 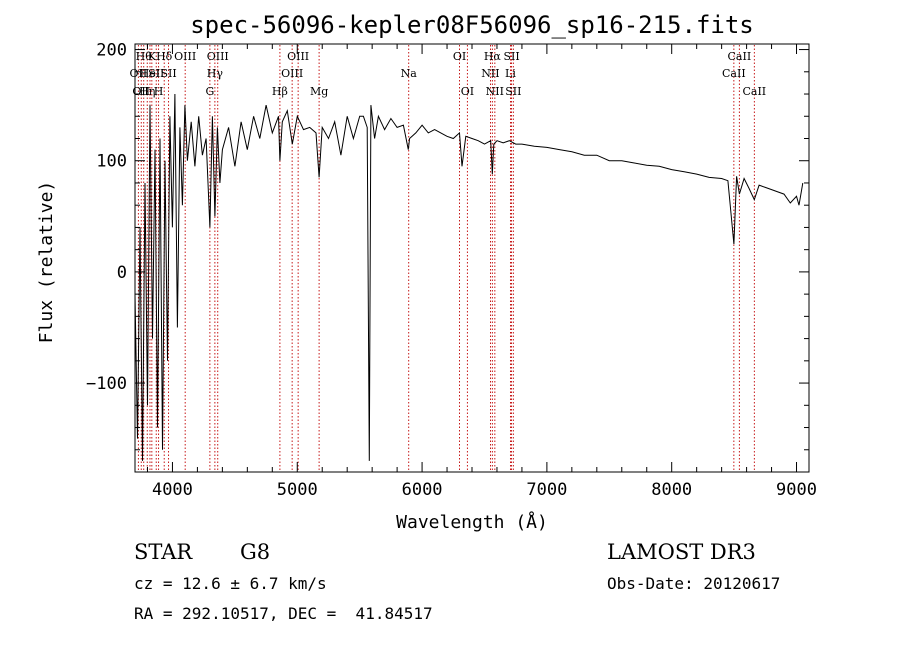 I want to click on line-label: H, so click(x=159, y=91).